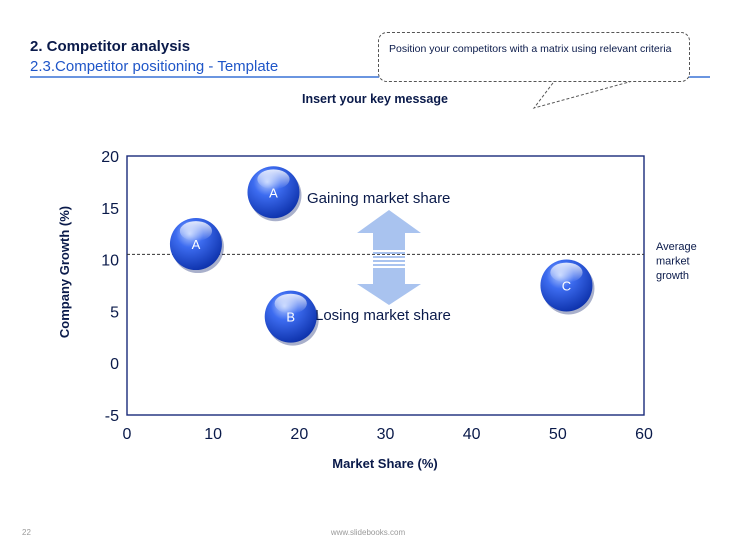 The height and width of the screenshot is (552, 736). Describe the element at coordinates (558, 434) in the screenshot. I see `x-tick-label: 50` at that location.